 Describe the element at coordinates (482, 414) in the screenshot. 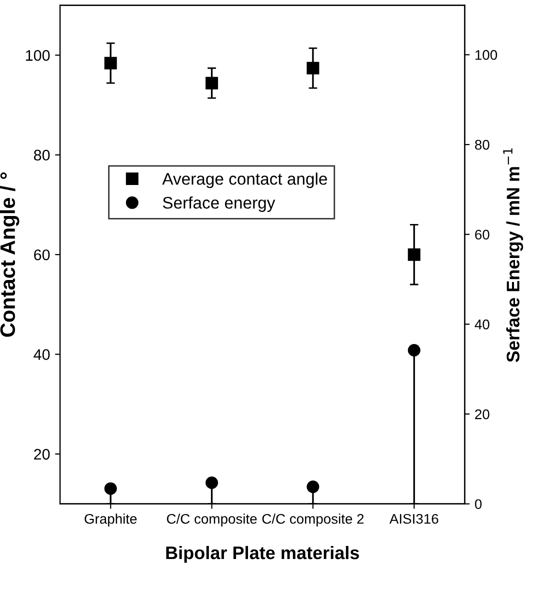

I see `y2-tick-label: 20` at that location.